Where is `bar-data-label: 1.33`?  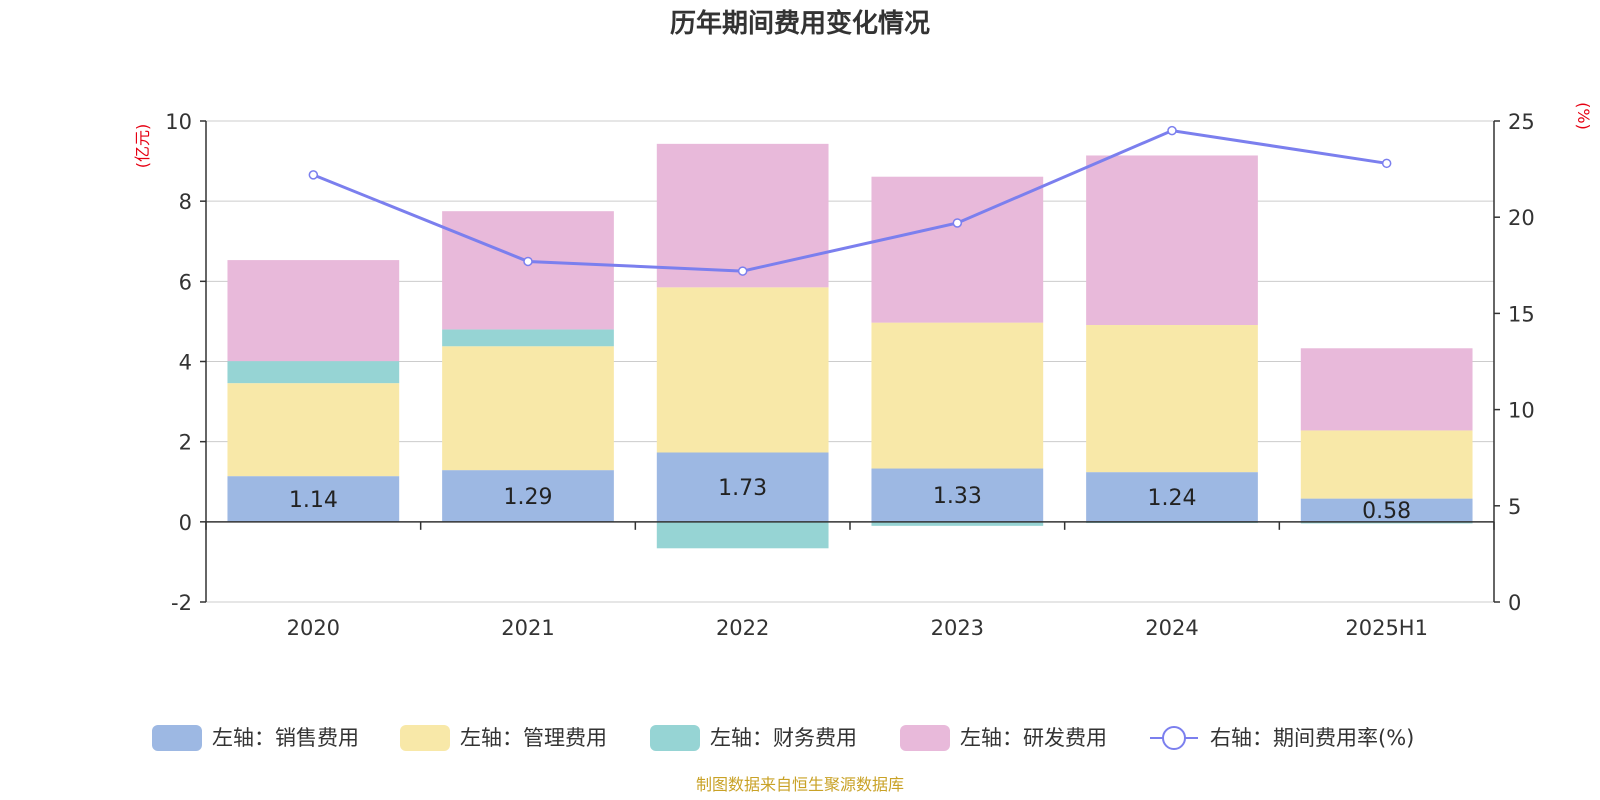 bar-data-label: 1.33 is located at coordinates (957, 496).